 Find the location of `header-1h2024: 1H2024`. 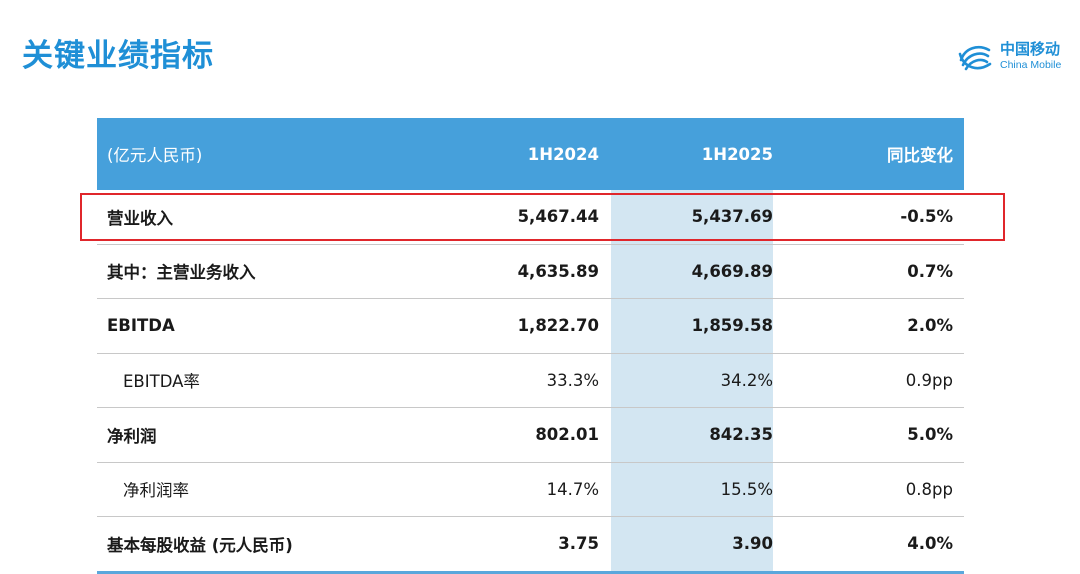

header-1h2024: 1H2024 is located at coordinates (563, 154).